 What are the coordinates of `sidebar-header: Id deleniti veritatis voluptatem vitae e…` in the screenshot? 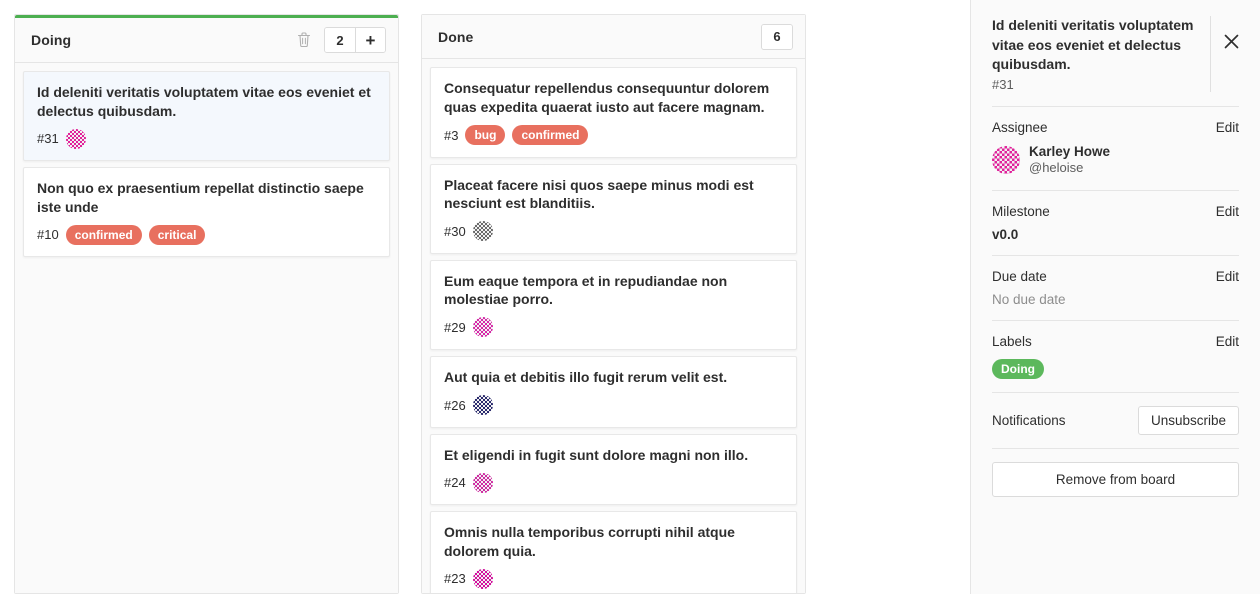 It's located at (1115, 53).